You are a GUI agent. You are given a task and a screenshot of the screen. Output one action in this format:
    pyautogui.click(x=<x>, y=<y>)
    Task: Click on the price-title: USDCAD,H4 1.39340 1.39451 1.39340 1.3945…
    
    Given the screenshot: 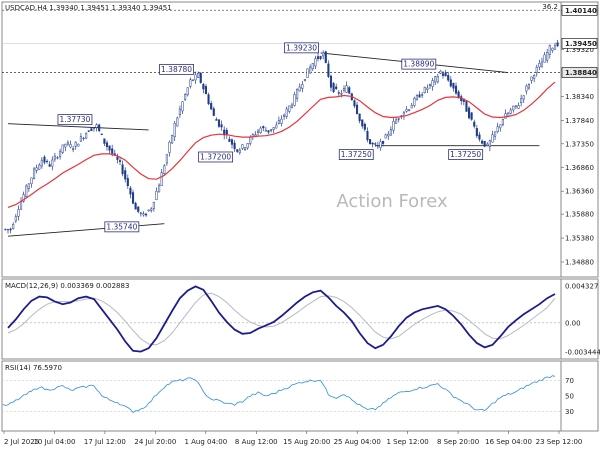 What is the action you would take?
    pyautogui.click(x=88, y=8)
    